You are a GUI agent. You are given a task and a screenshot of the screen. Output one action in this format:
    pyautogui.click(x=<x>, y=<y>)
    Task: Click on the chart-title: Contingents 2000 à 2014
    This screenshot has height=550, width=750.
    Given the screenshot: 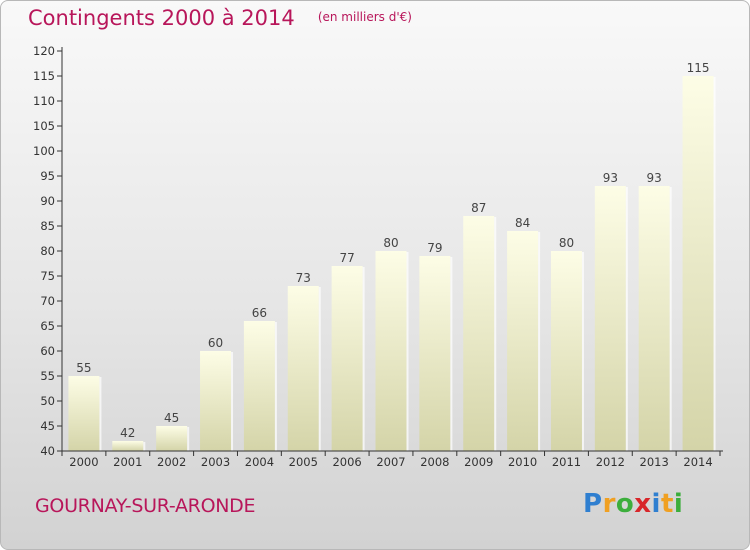 What is the action you would take?
    pyautogui.click(x=161, y=18)
    